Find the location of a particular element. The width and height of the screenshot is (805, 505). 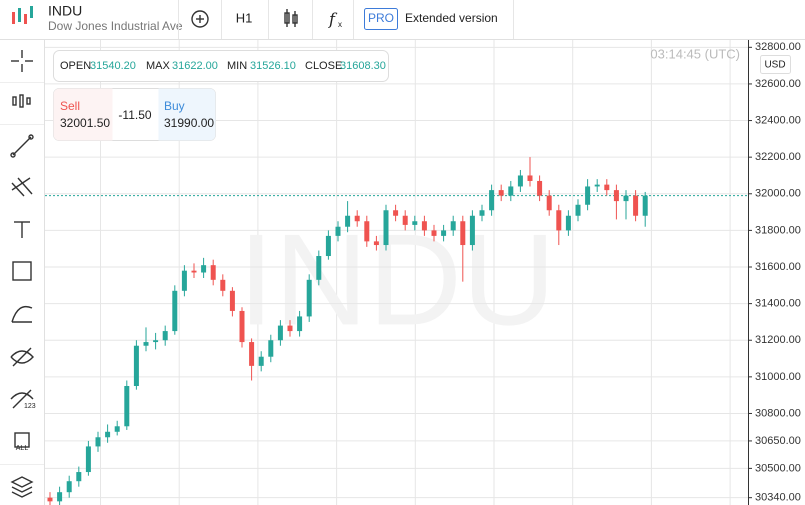

currency: USD is located at coordinates (774, 65).